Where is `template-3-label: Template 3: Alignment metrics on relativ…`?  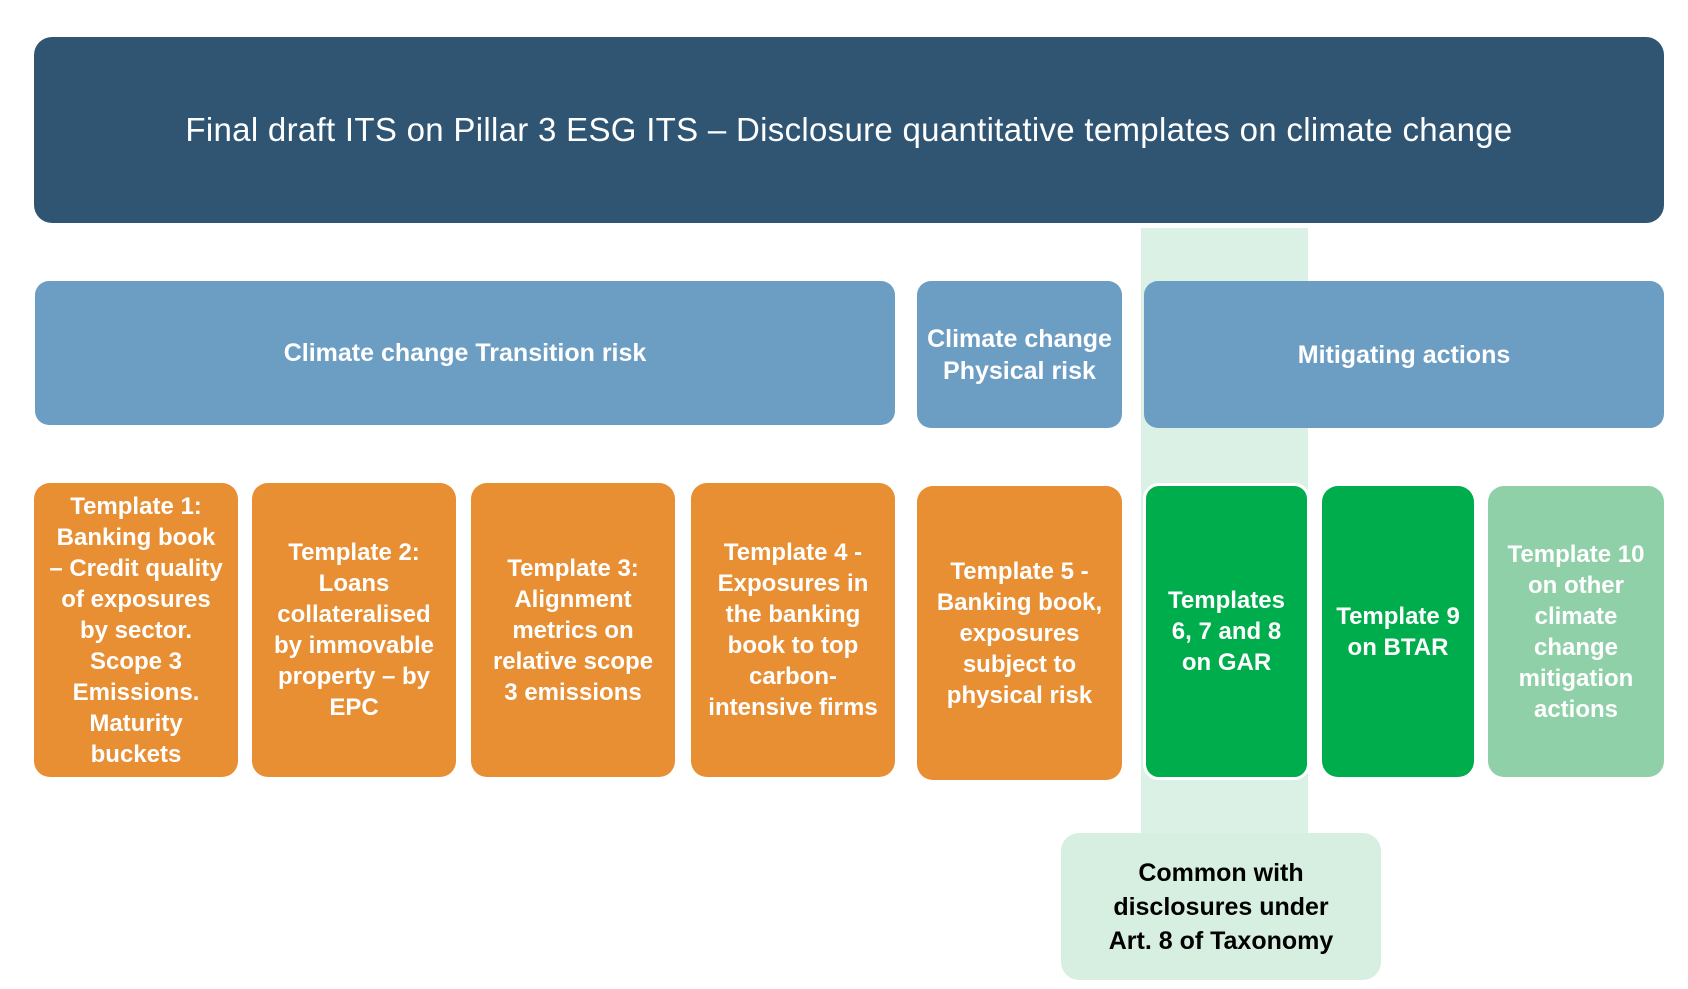
template-3-label: Template 3: Alignment metrics on relativ… is located at coordinates (573, 630).